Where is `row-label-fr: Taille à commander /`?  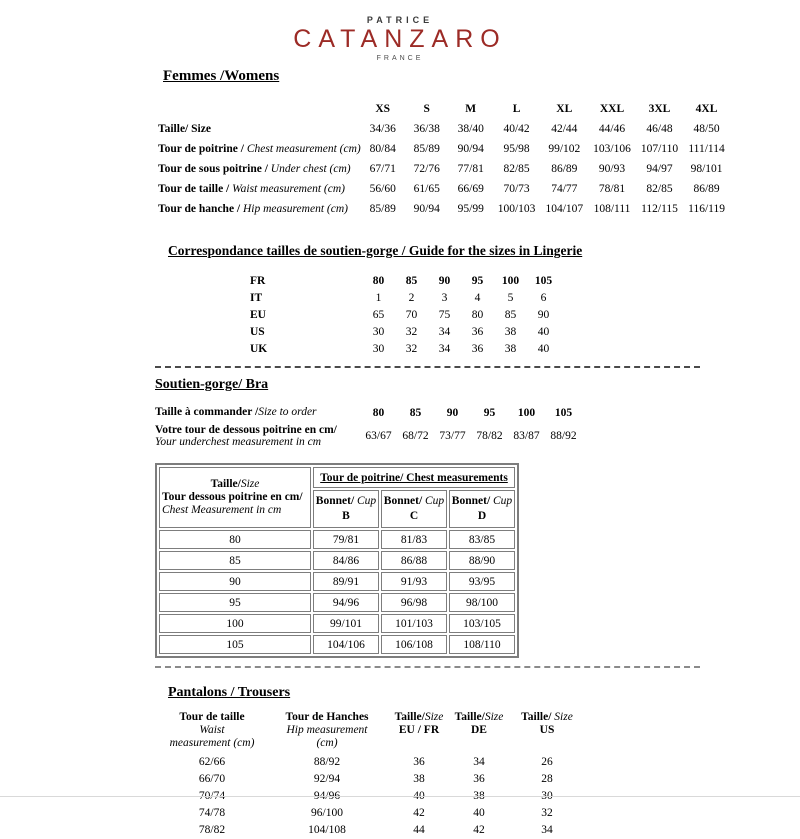
row-label-fr: Taille à commander / is located at coordinates (207, 412).